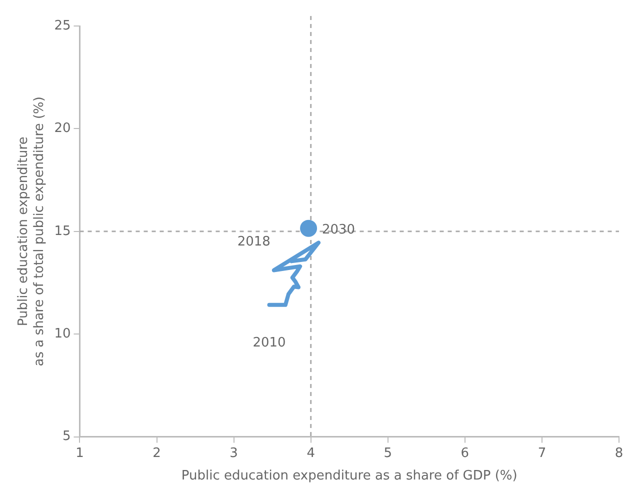 The image size is (636, 500). I want to click on x-tick-label: 8, so click(619, 453).